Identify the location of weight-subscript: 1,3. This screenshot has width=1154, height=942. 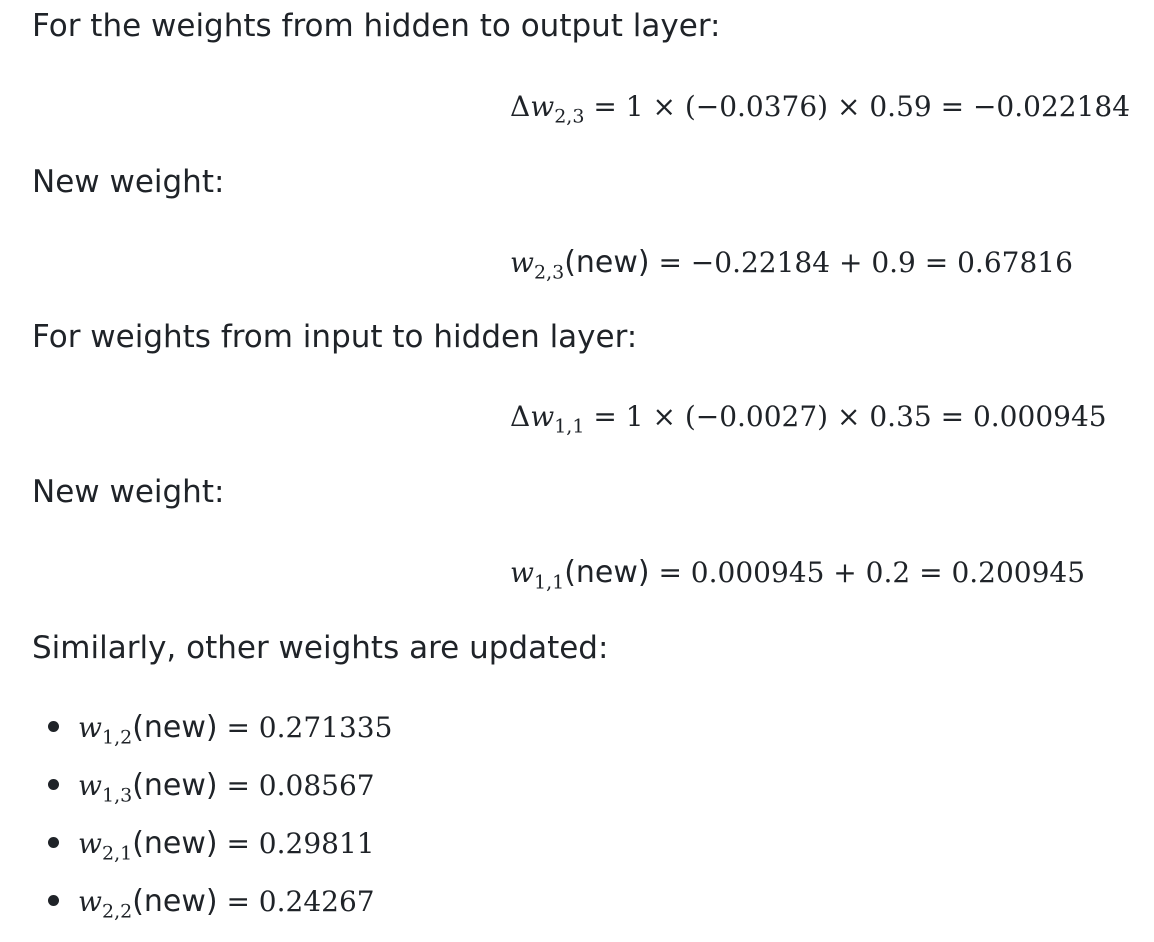
(117, 795).